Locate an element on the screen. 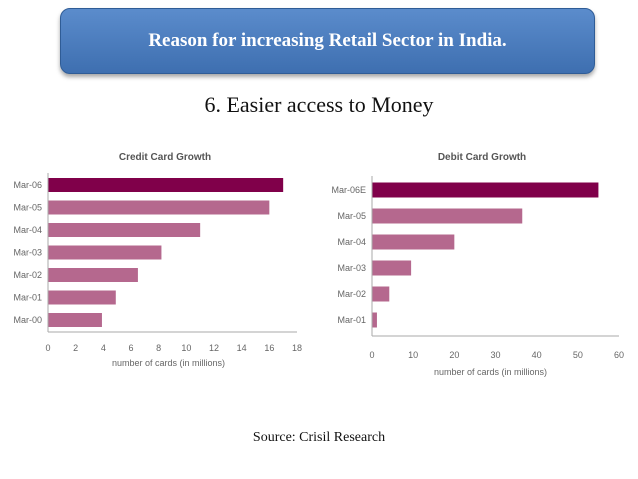 This screenshot has width=638, height=479. x-tick-label: 12 is located at coordinates (214, 348).